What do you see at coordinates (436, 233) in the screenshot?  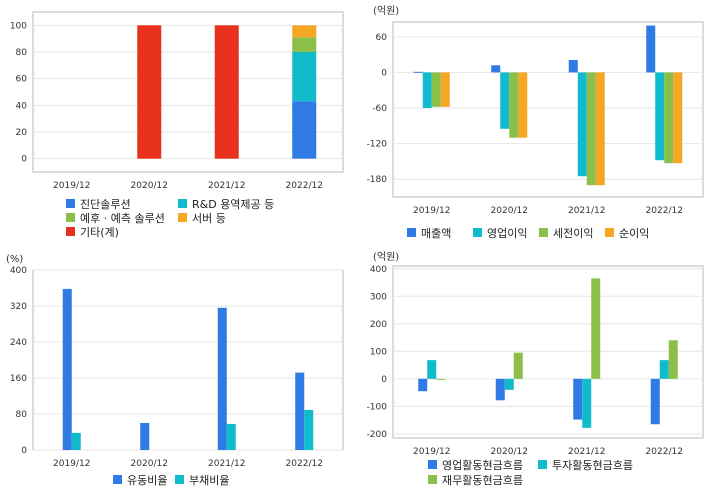 I see `income-legend-label: 매출액` at bounding box center [436, 233].